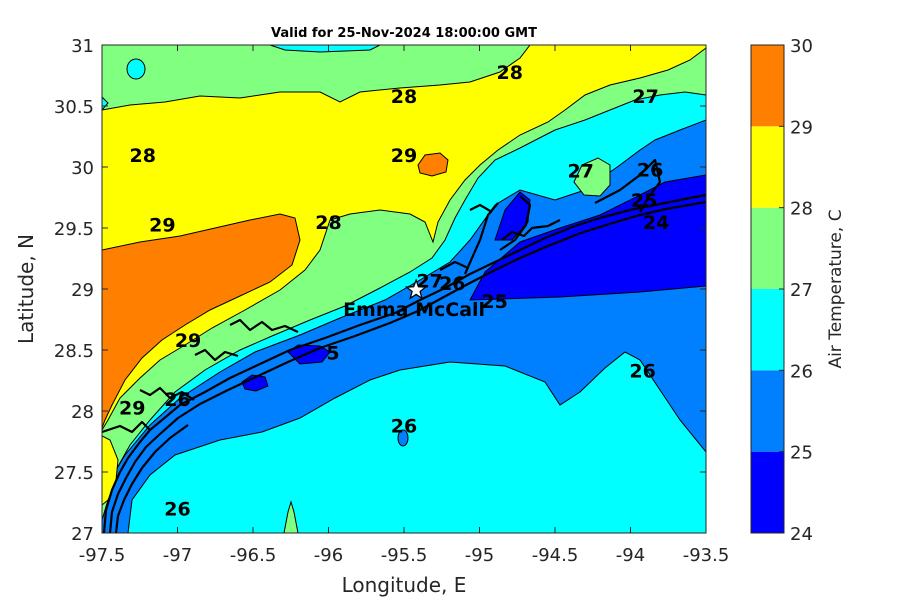  I want to click on x-tick-label: -93.5, so click(706, 555).